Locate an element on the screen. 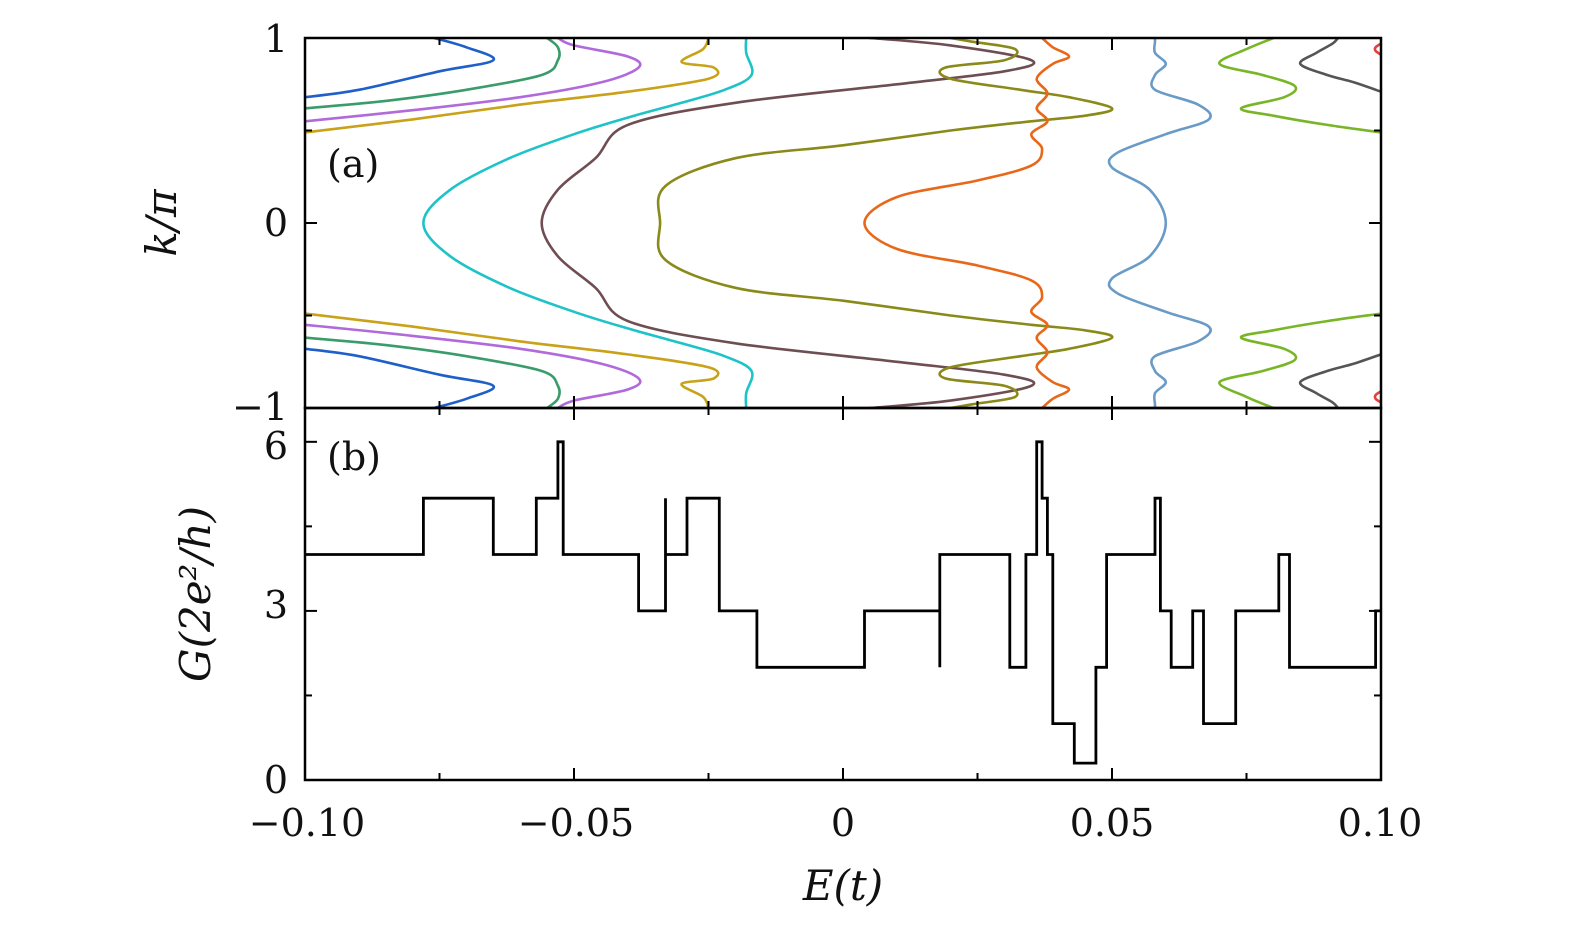  x-tick-label: 0 is located at coordinates (843, 823).